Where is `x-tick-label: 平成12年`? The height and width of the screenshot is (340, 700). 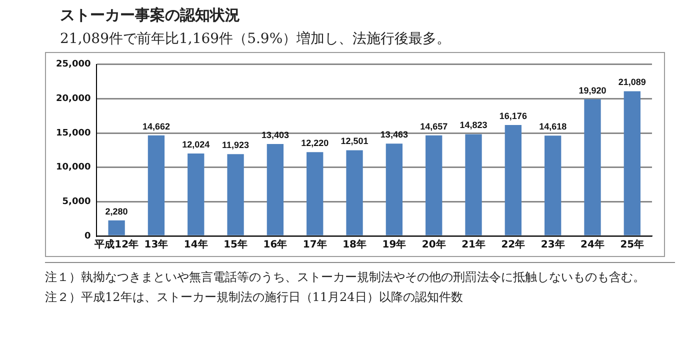 x-tick-label: 平成12年 is located at coordinates (116, 244).